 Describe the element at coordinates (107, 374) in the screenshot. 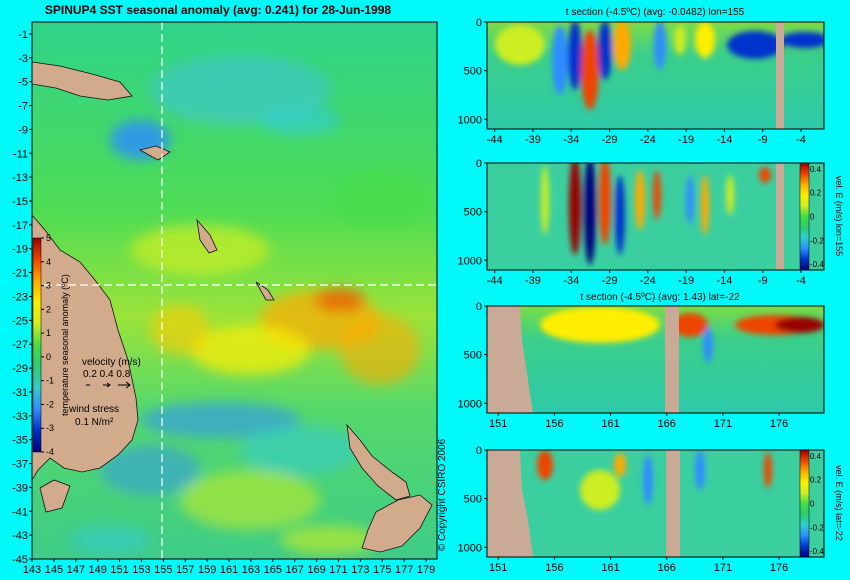

I see `velocity-legend-values: 0.2 0.4 0.8` at that location.